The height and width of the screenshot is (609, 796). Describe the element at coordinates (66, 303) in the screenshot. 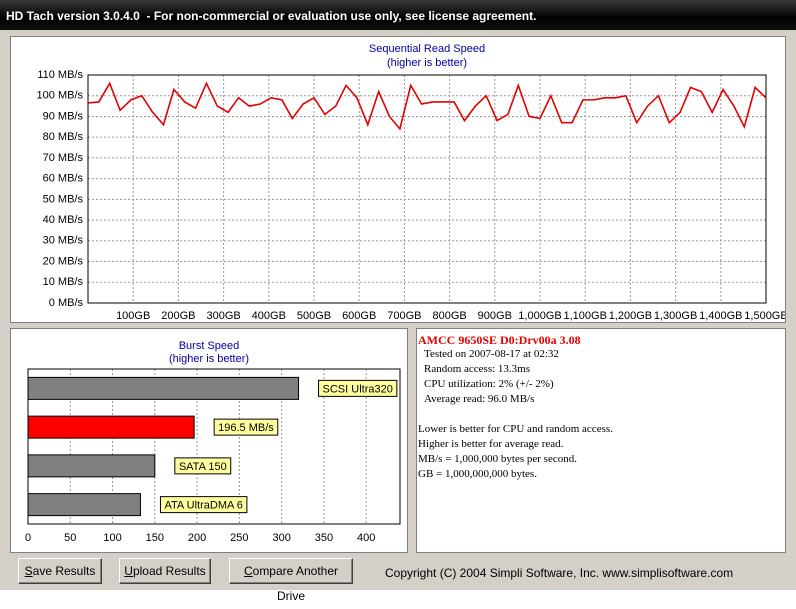

I see `y-tick-label: 0 MB/s` at that location.